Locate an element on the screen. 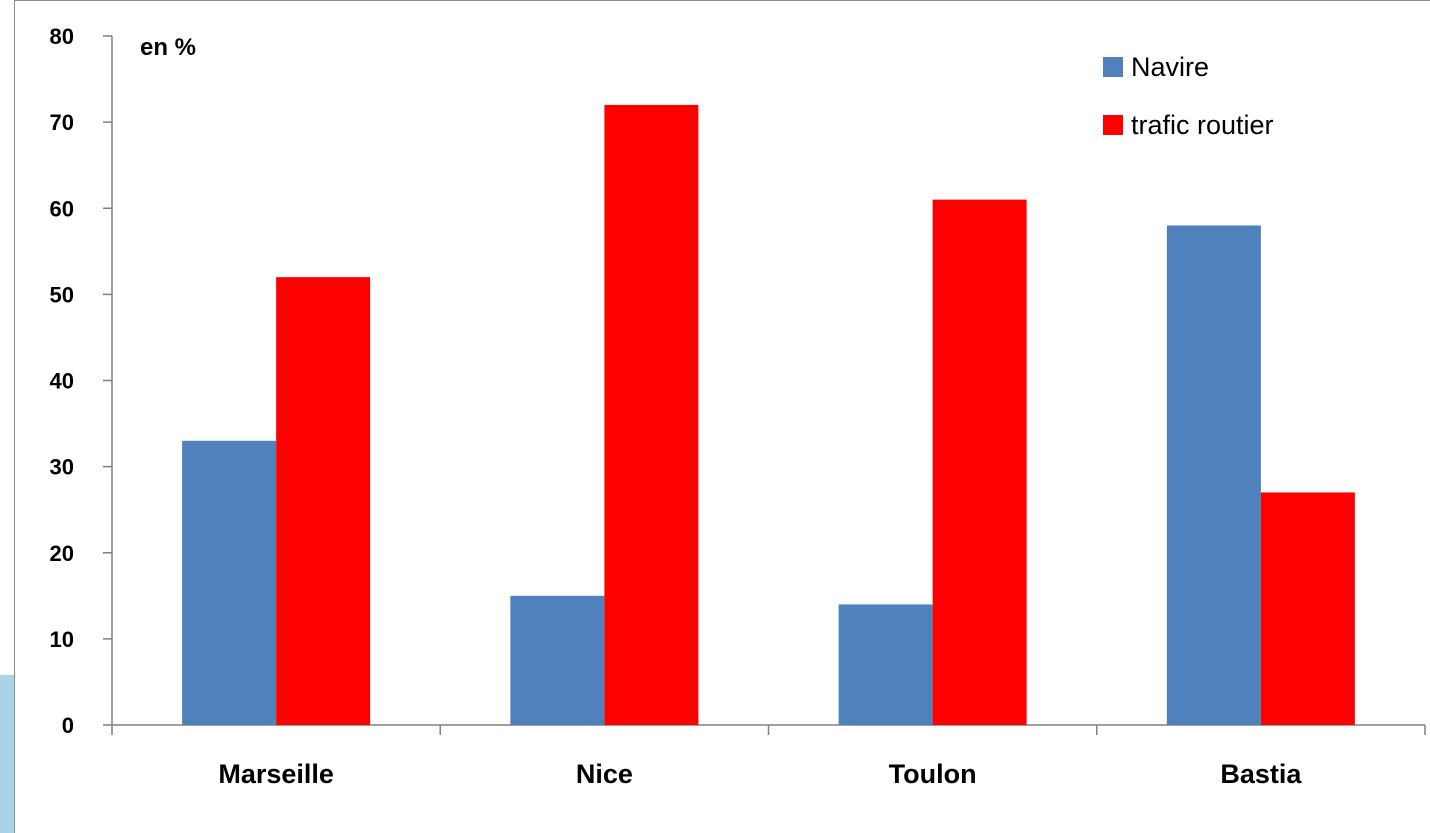 Image resolution: width=1430 pixels, height=833 pixels. x-category-label: Marseille is located at coordinates (276, 774).